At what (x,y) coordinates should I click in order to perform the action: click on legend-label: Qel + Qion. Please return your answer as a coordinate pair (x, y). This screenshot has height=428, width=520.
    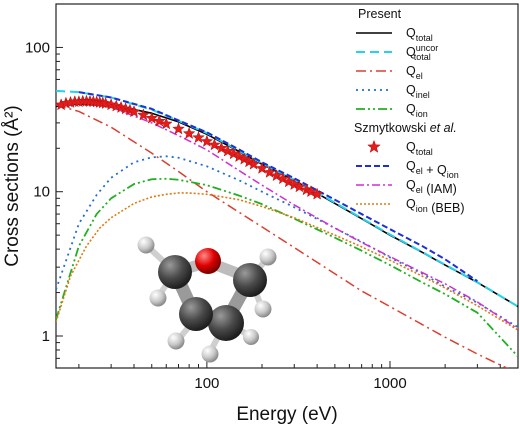
    Looking at the image, I should click on (432, 169).